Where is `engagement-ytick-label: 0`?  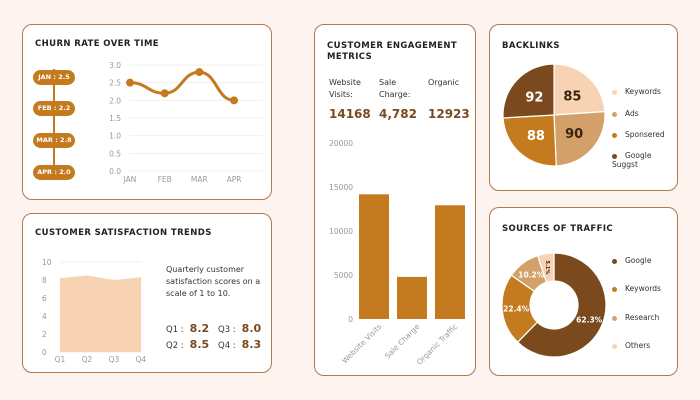
engagement-ytick-label: 0 is located at coordinates (350, 319).